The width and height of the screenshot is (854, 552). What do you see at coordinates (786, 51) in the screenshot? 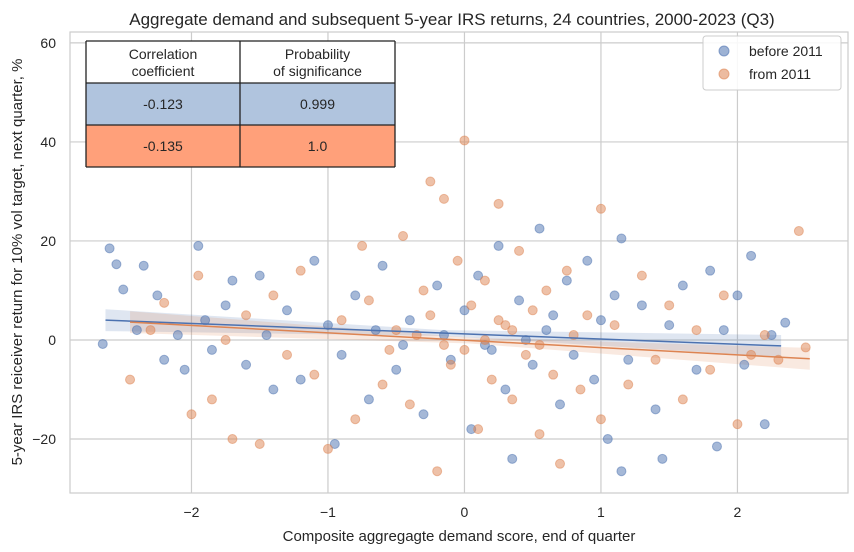
I see `legend-label-before-2011: before 2011` at bounding box center [786, 51].